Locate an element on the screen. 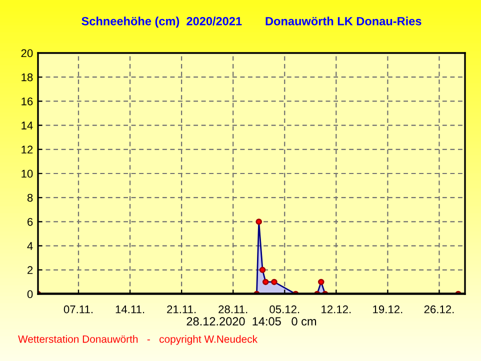  text: Wetterstation Donauwörth - copyright W.Neudeck is located at coordinates (138, 340).